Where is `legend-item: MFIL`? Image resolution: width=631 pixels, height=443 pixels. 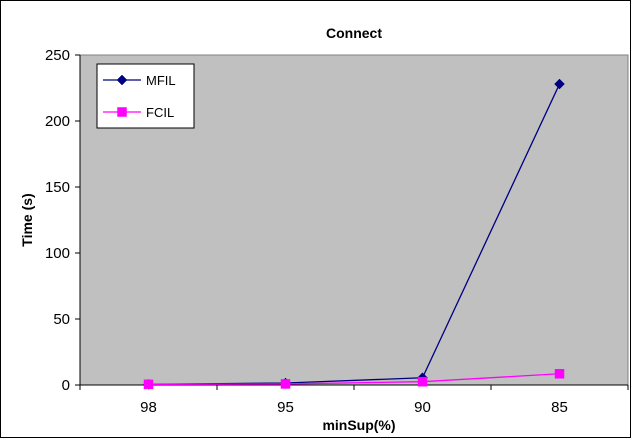
legend-item: MFIL is located at coordinates (139, 80).